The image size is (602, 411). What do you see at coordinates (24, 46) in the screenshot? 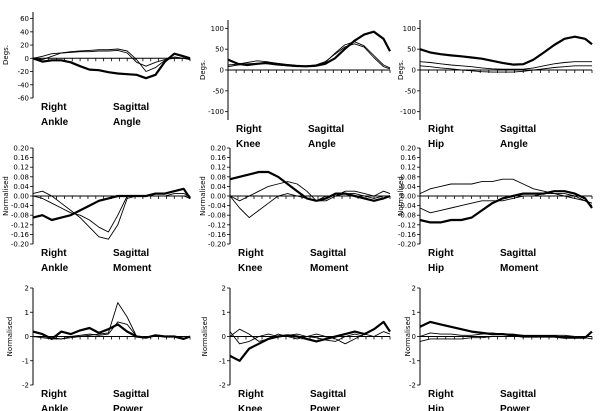
I see `y-tick-label: 20` at bounding box center [24, 46].